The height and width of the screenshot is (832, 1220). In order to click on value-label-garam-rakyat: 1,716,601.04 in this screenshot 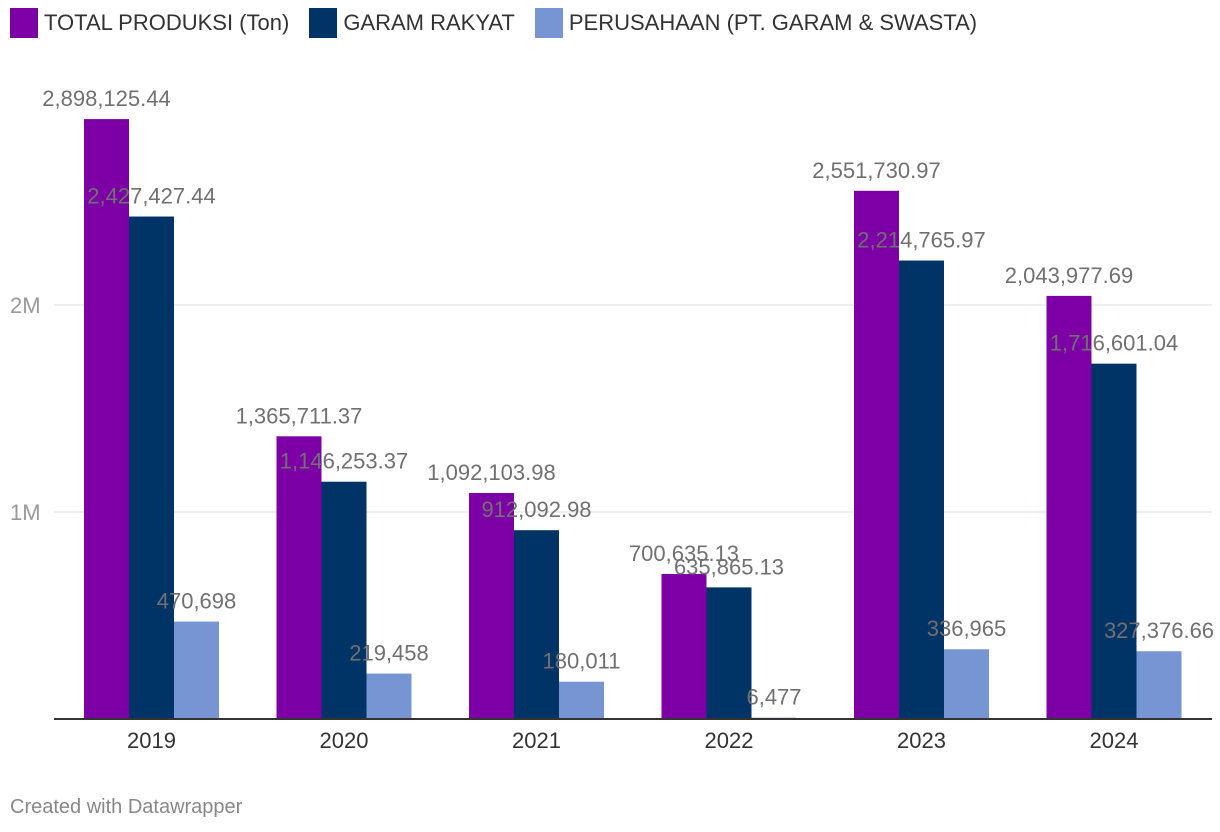, I will do `click(1114, 343)`.